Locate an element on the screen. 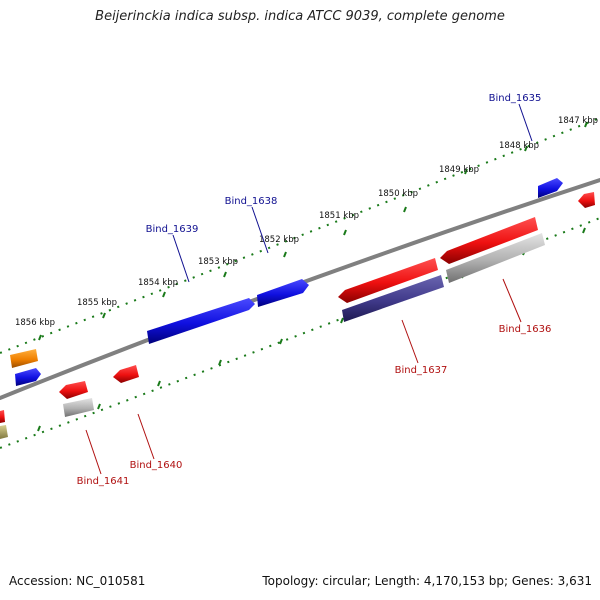  scale-label: 1854 kbp is located at coordinates (158, 283).